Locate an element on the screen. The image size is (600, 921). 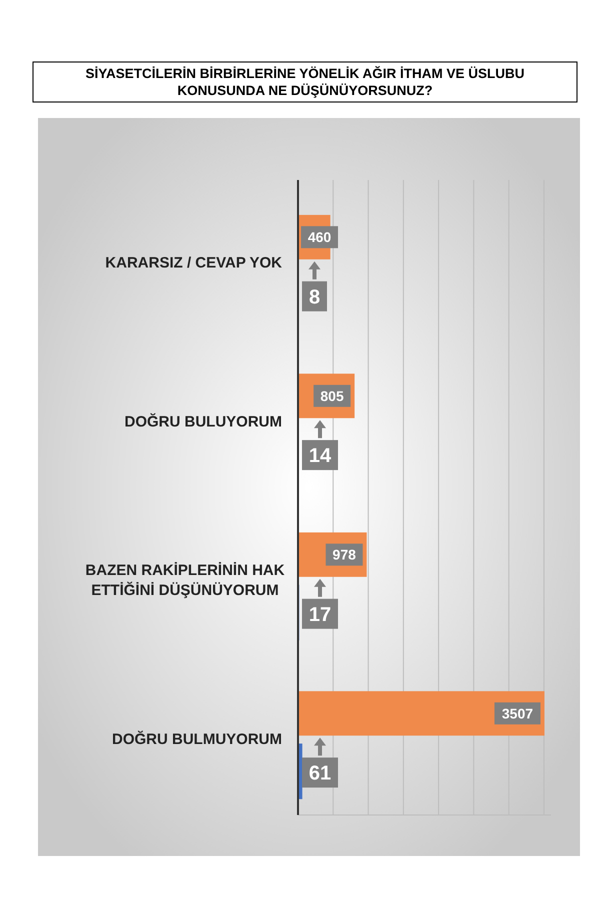
data-label: 805 is located at coordinates (332, 396).